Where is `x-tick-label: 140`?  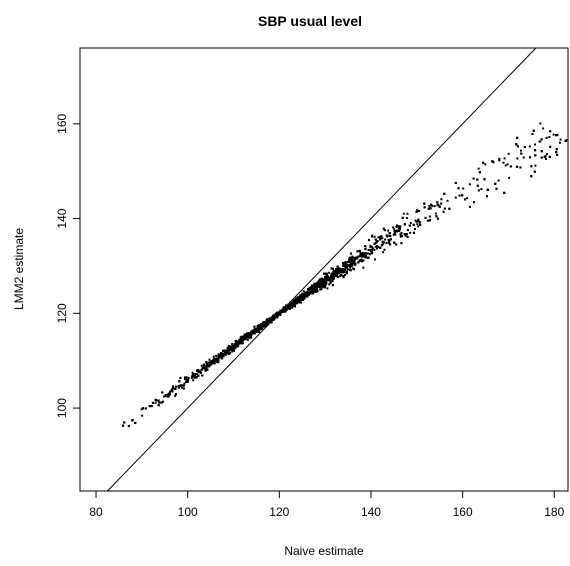
x-tick-label: 140 is located at coordinates (371, 512).